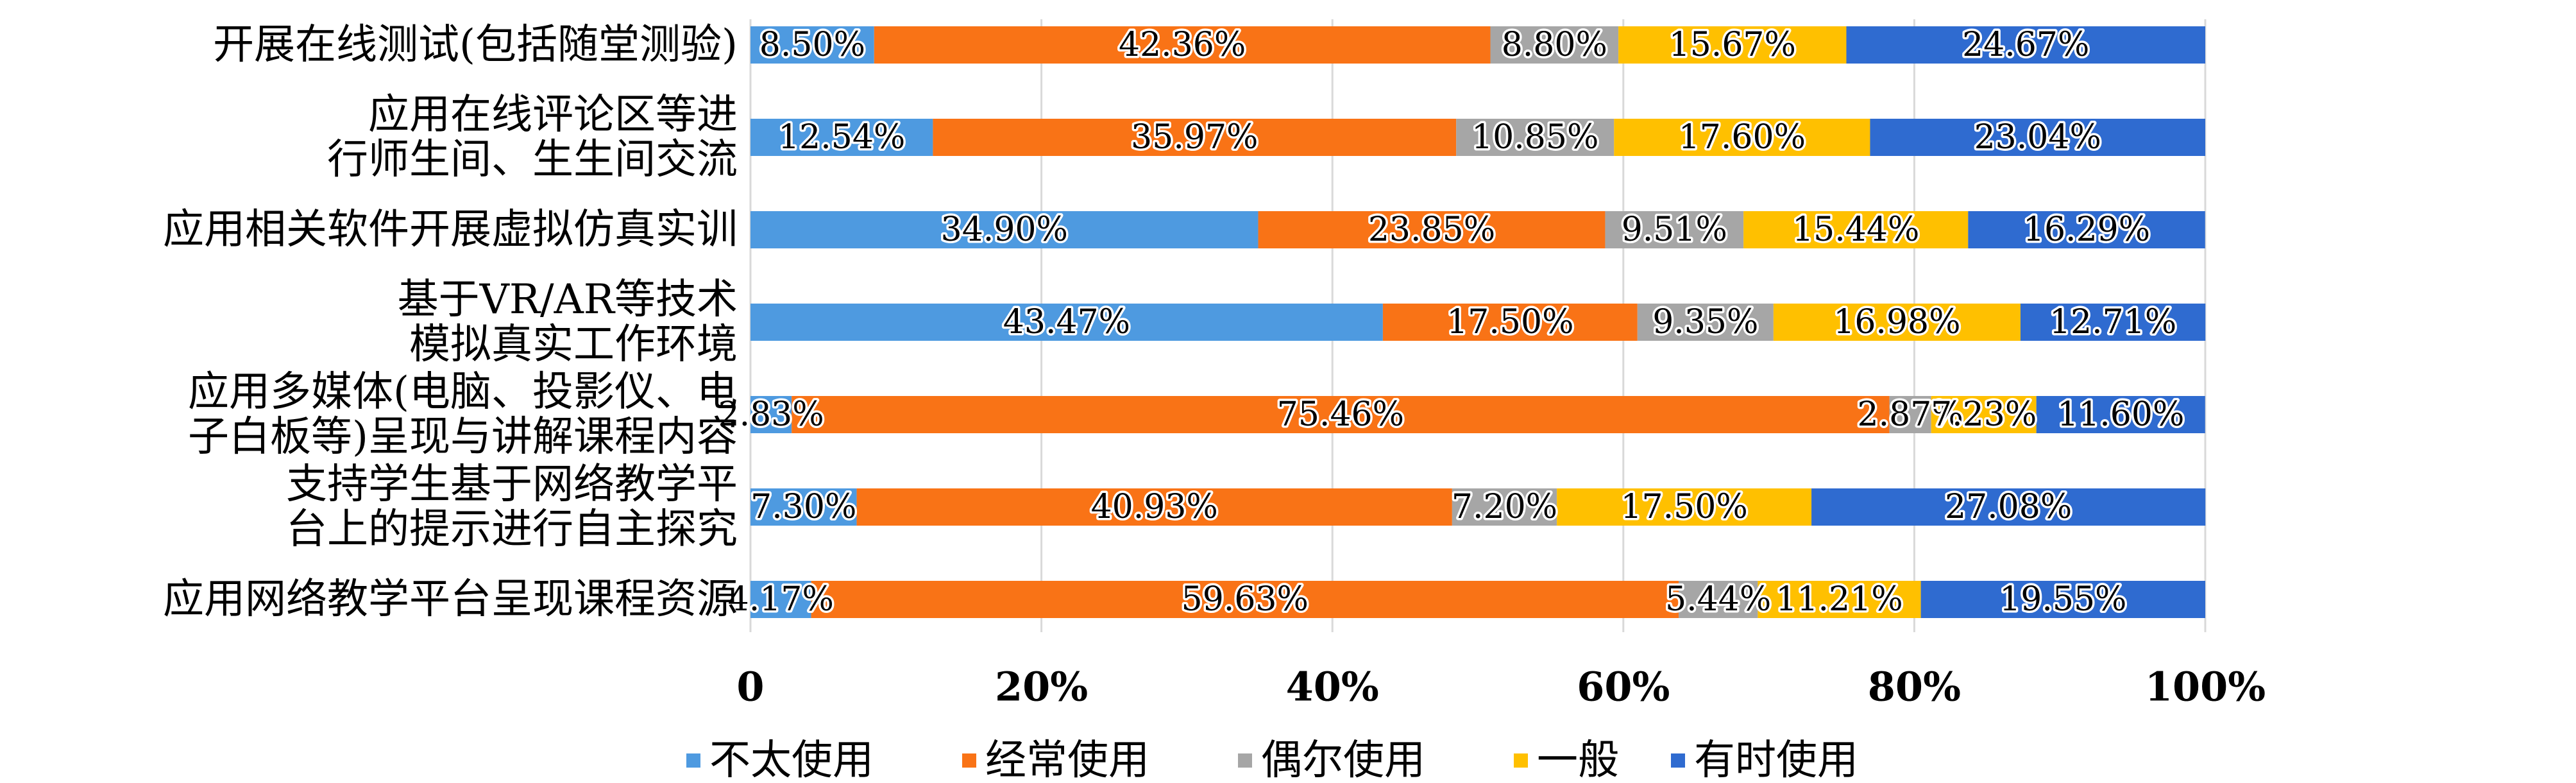  I want to click on data-label: 16.98%, so click(1896, 322).